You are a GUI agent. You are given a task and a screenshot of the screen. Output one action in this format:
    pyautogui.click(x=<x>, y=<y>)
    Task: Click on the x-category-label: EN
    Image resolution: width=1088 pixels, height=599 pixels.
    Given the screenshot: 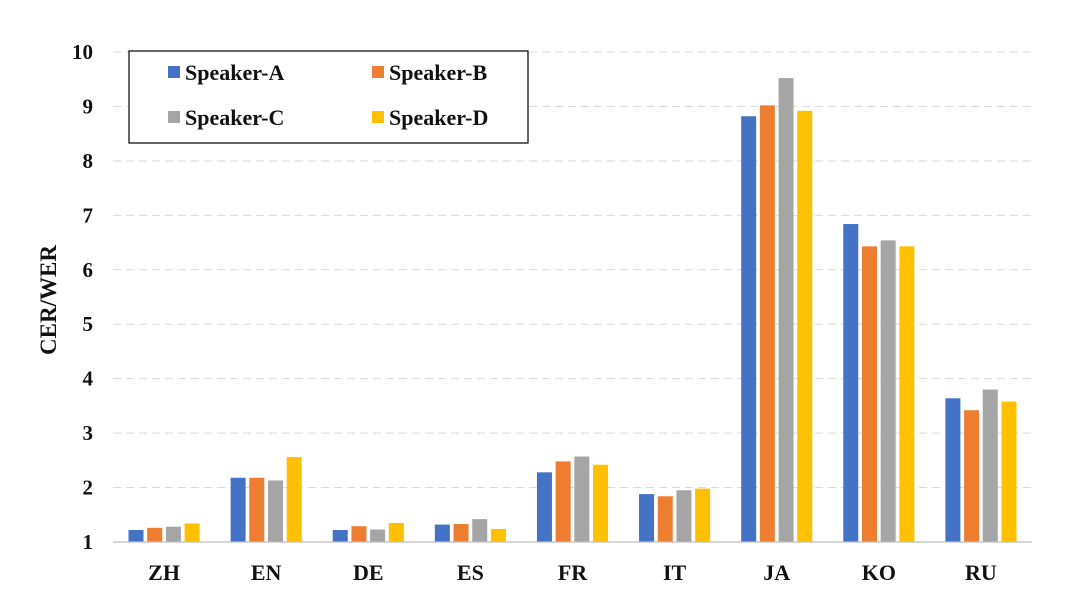 What is the action you would take?
    pyautogui.click(x=266, y=572)
    